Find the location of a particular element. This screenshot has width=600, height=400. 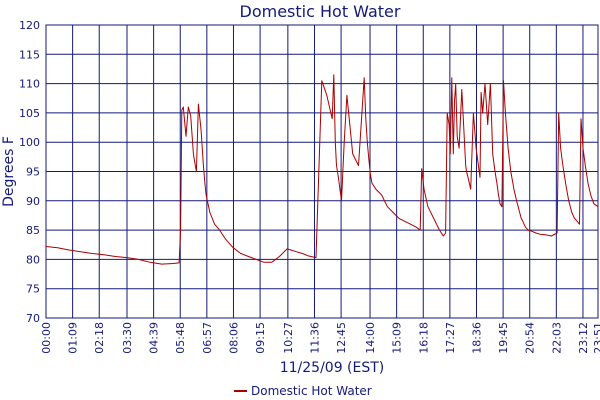

y-tick-label: 100 is located at coordinates (29, 142).